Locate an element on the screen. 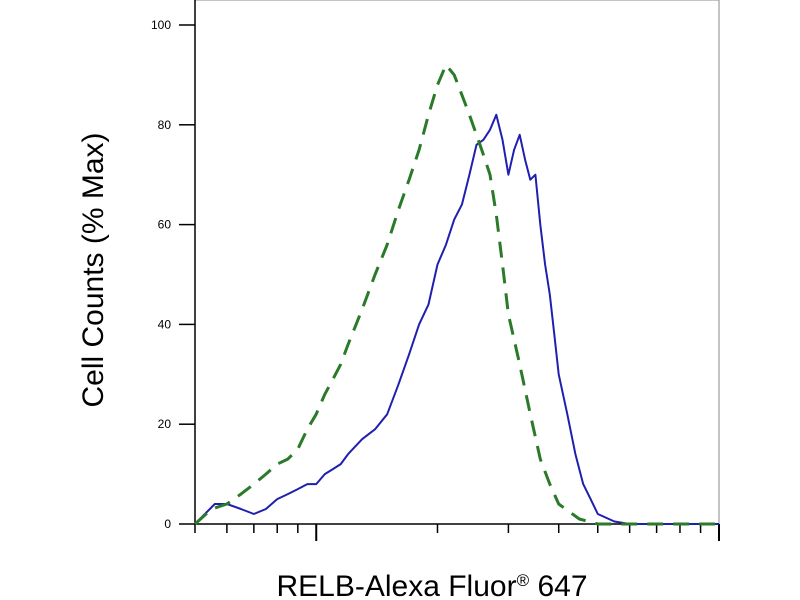  x-axis-title-main: RELB-Alexa Fluor is located at coordinates (396, 585).